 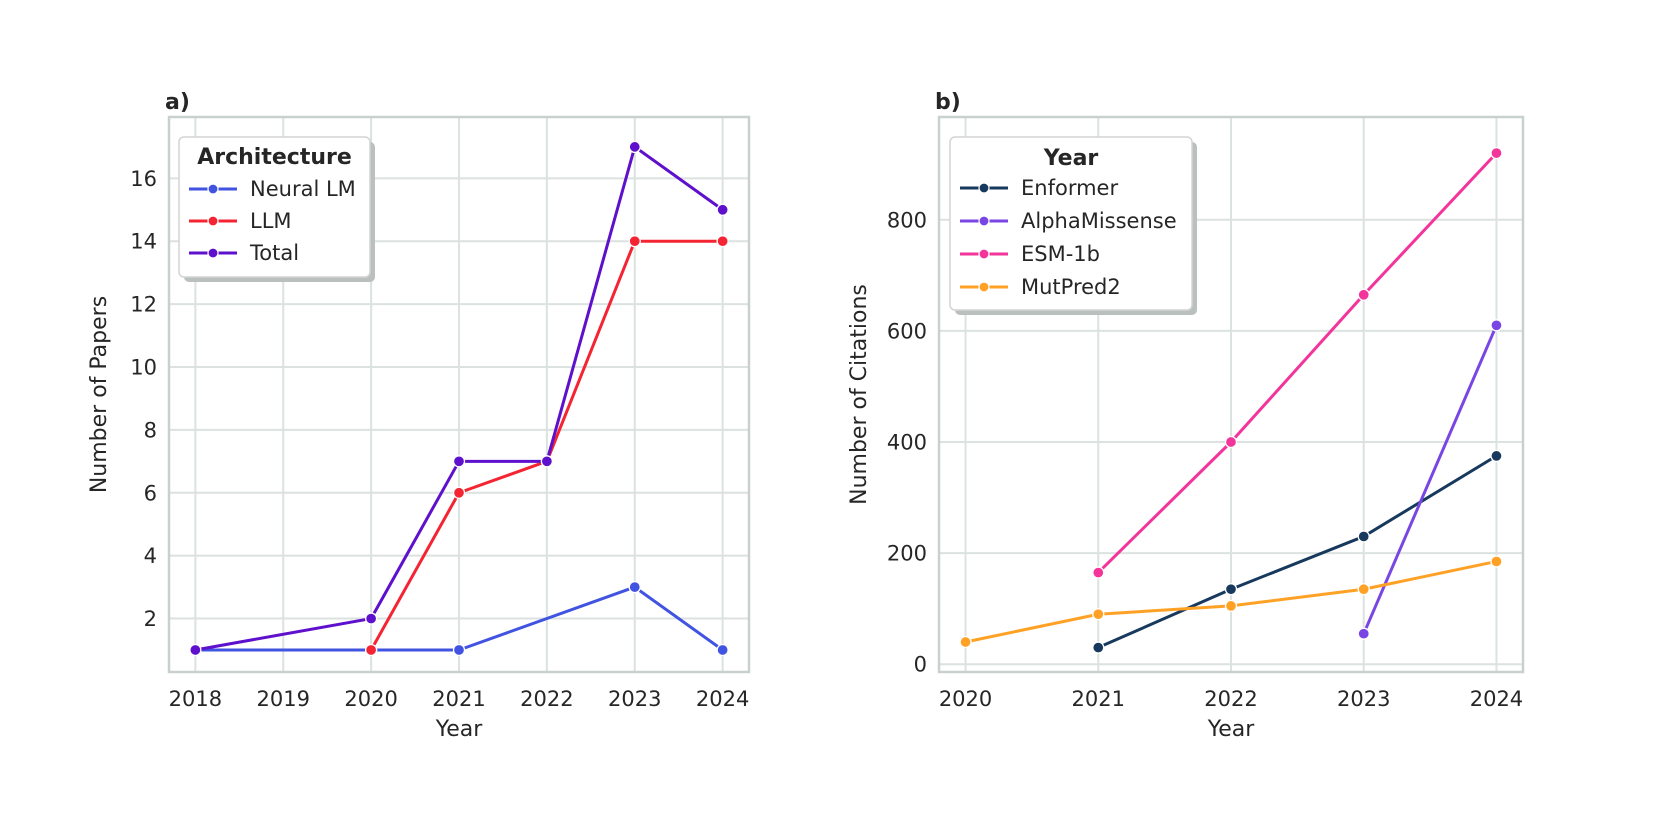 I want to click on data-point-enformer-2023, so click(x=1363, y=536).